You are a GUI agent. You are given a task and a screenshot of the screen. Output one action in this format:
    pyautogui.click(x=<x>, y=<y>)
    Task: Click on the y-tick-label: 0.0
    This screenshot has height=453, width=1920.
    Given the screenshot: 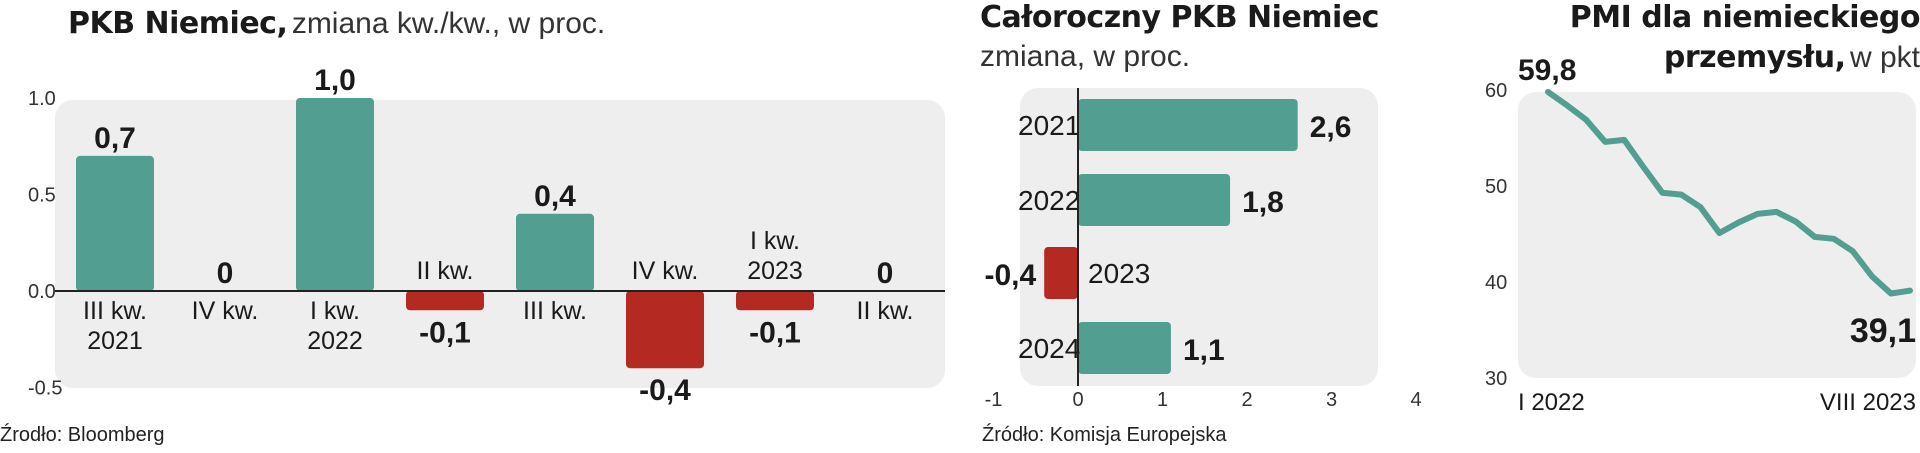 What is the action you would take?
    pyautogui.click(x=42, y=292)
    